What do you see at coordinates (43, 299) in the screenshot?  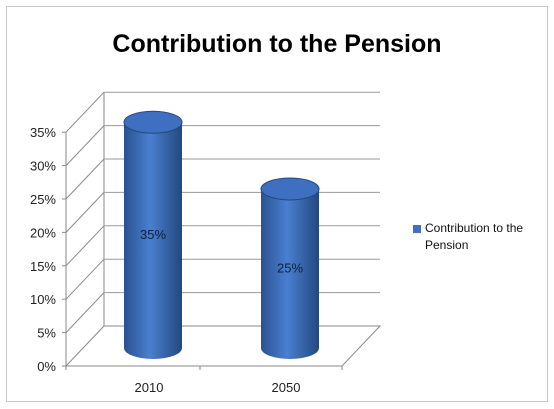 I see `y-tick-label: 10%` at bounding box center [43, 299].